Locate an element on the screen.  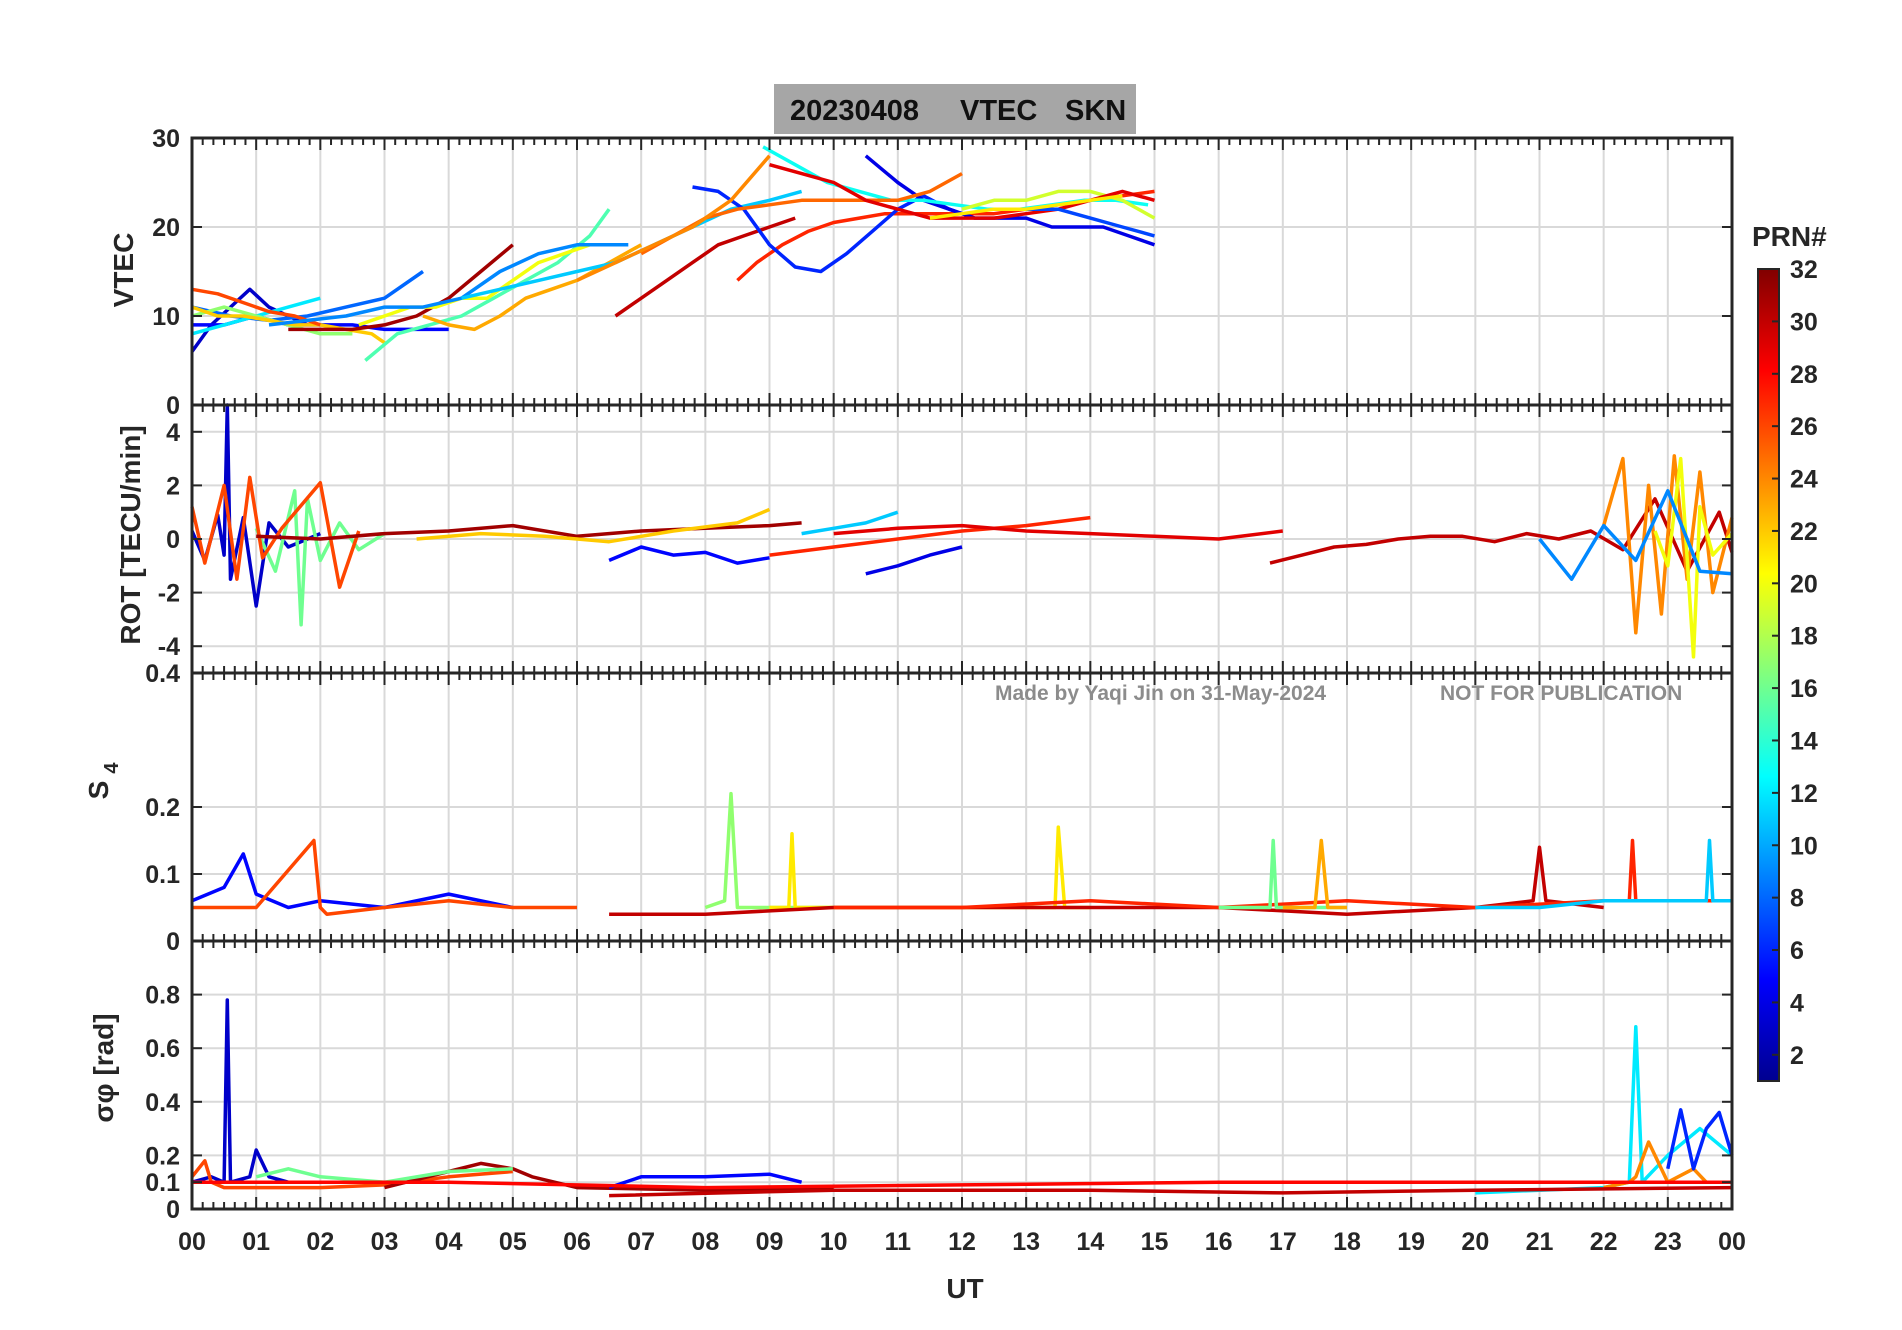
xlabel: UT is located at coordinates (964, 1288).